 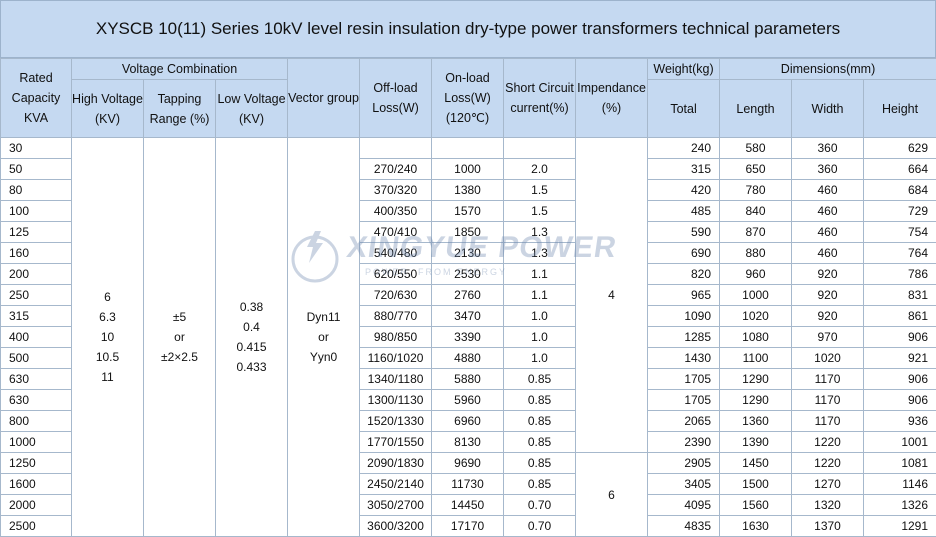 What do you see at coordinates (540, 98) in the screenshot?
I see `header-short-circuit: Short Circuit current(%)` at bounding box center [540, 98].